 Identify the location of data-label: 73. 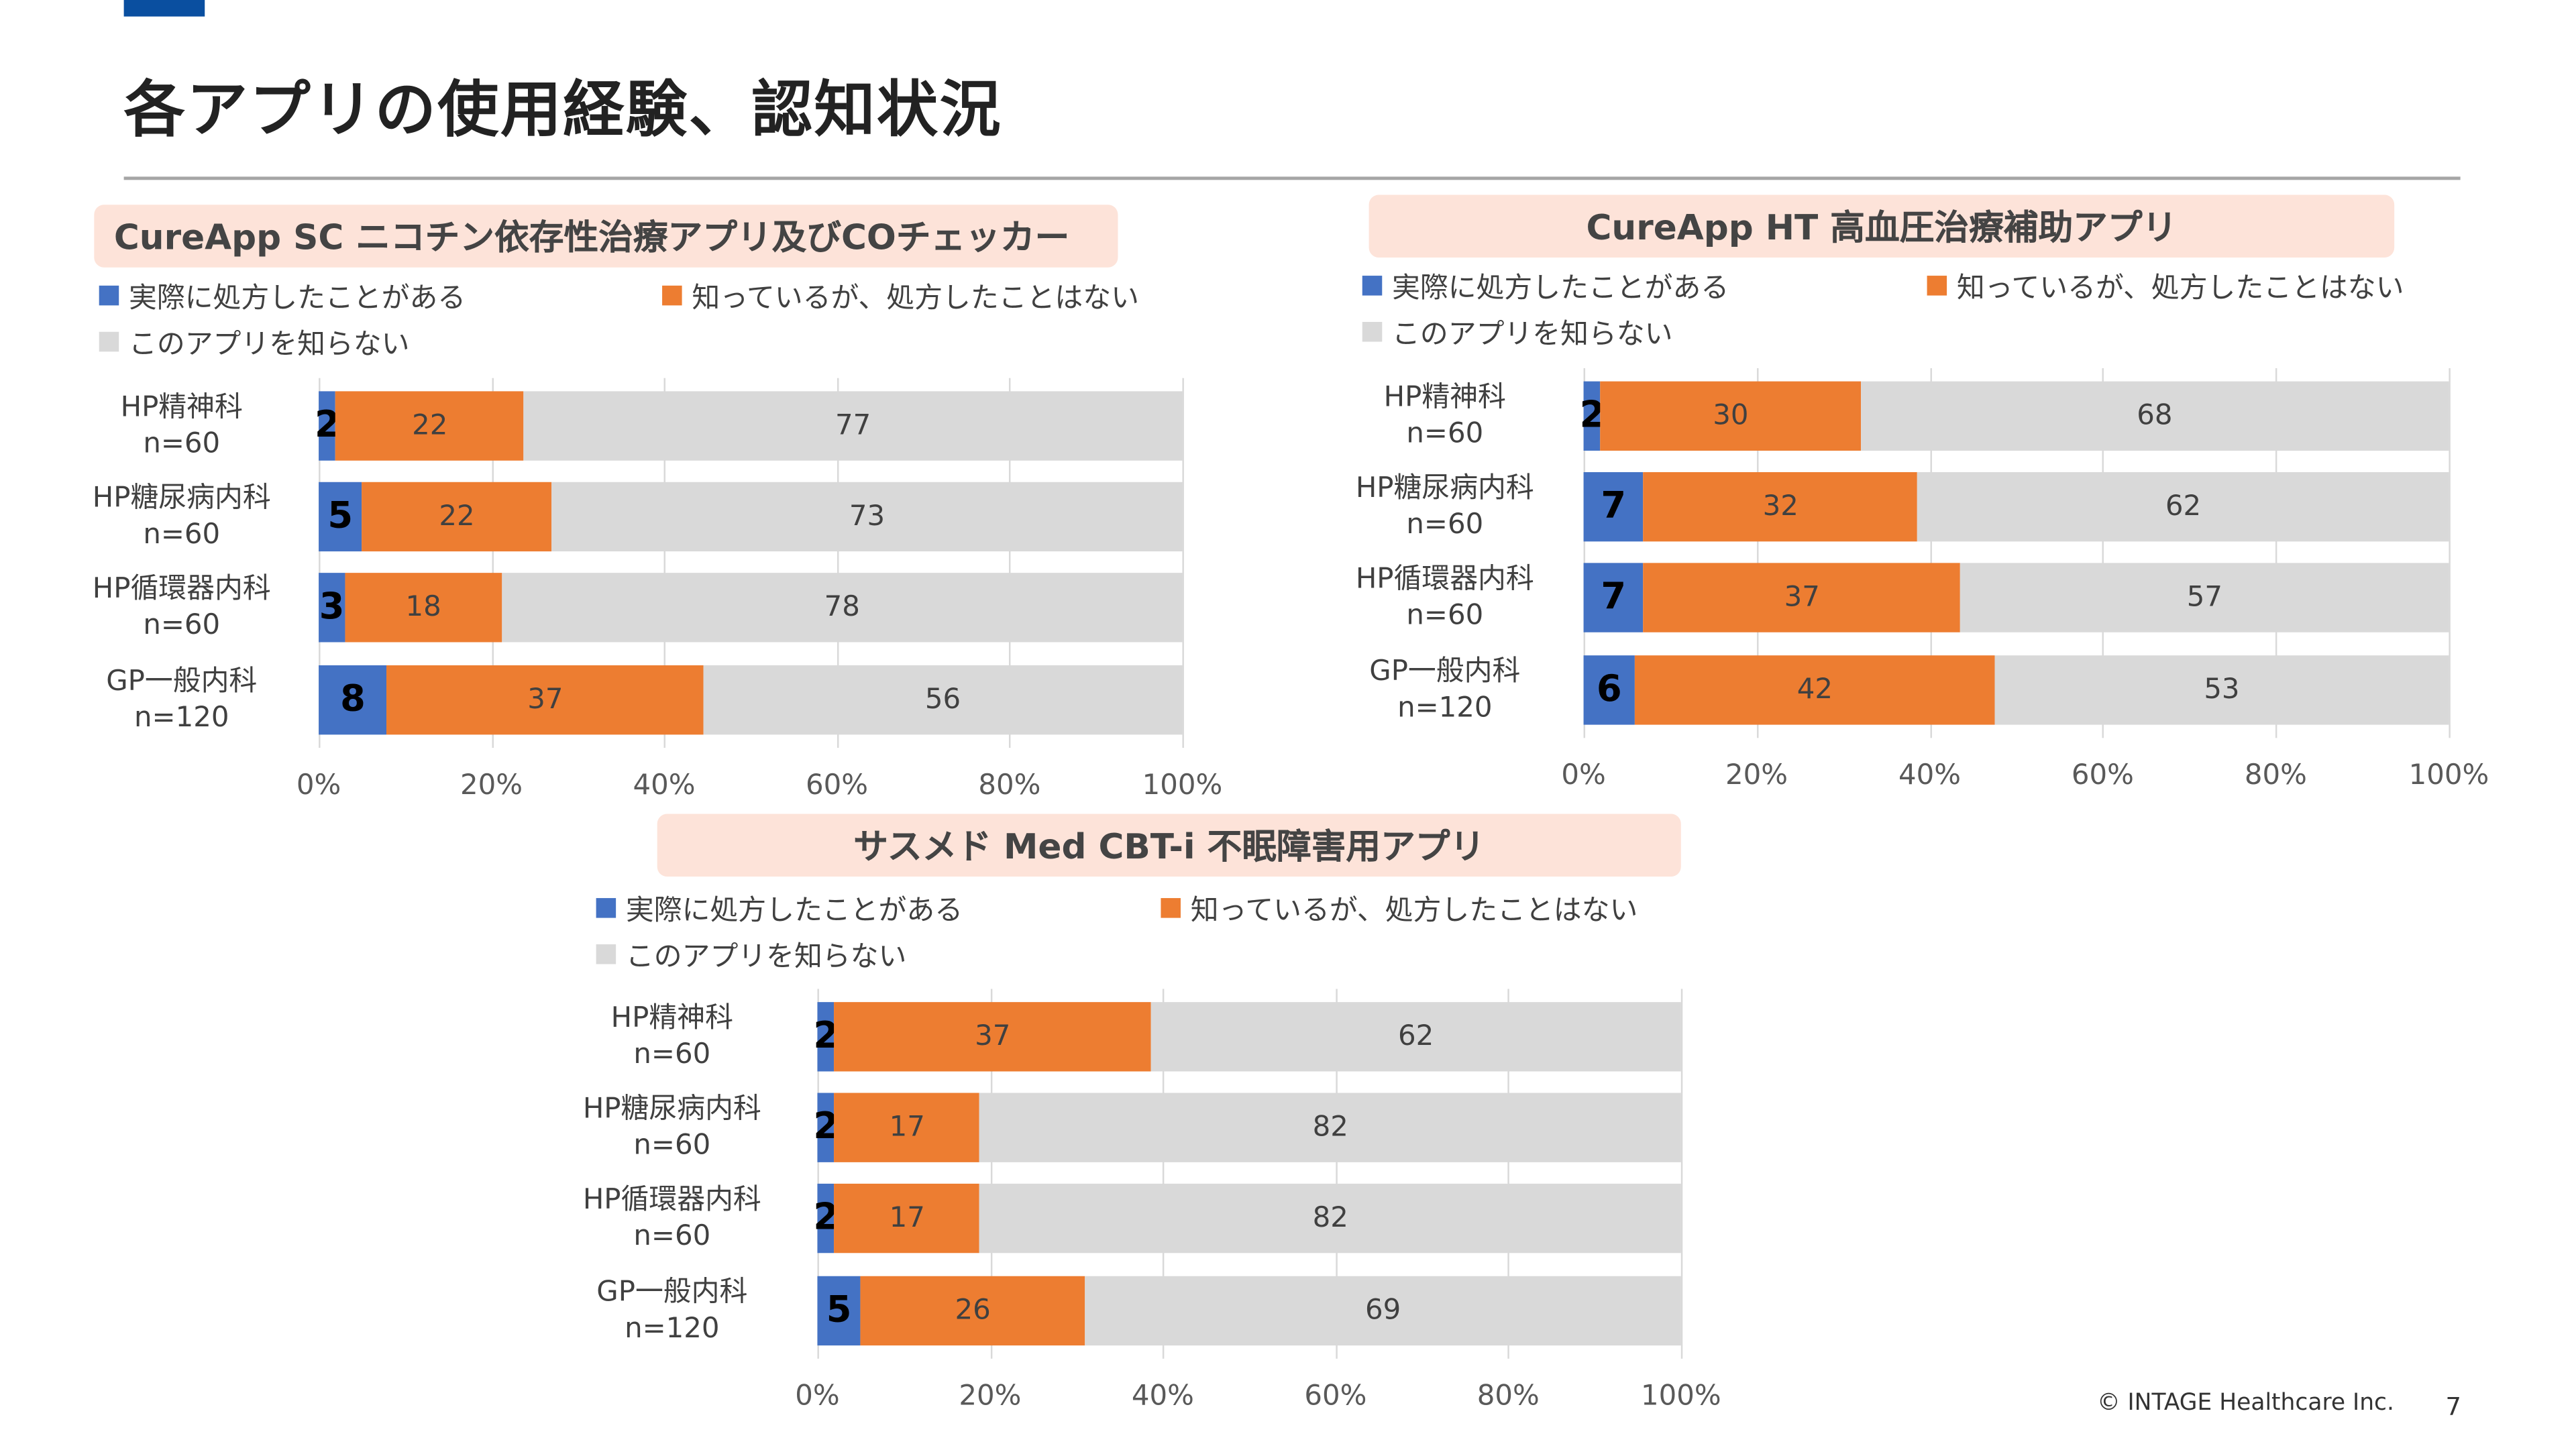
(867, 517).